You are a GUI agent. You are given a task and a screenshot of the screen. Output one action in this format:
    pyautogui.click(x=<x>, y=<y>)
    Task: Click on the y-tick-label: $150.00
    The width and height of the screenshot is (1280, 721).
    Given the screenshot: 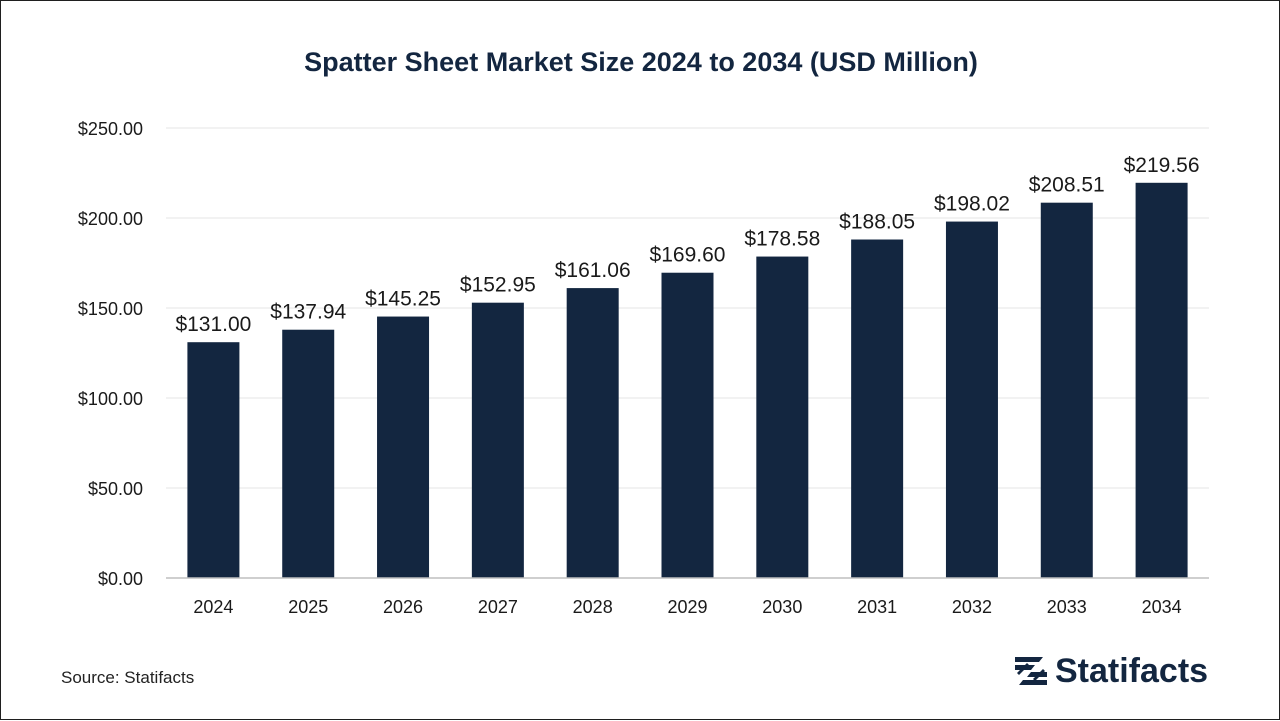 What is the action you would take?
    pyautogui.click(x=110, y=309)
    